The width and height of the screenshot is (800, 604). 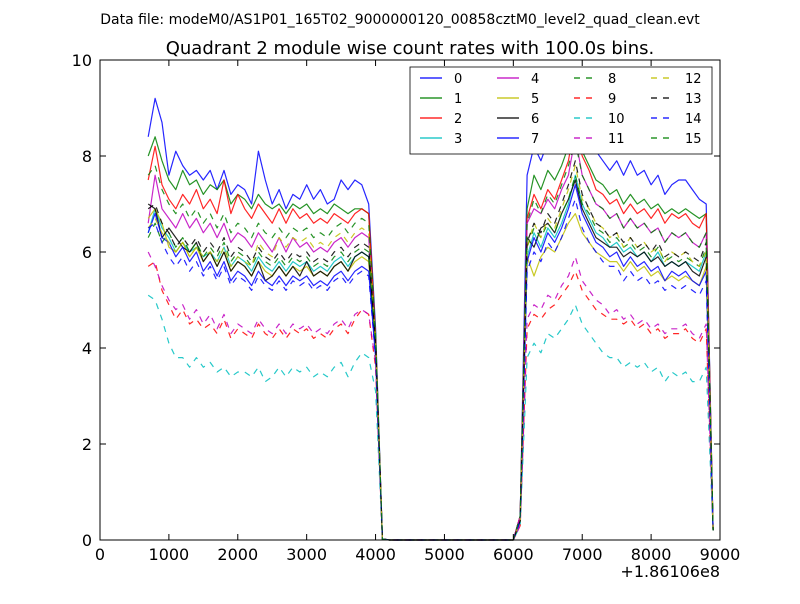 I want to click on y-tick-label: 10, so click(x=82, y=60).